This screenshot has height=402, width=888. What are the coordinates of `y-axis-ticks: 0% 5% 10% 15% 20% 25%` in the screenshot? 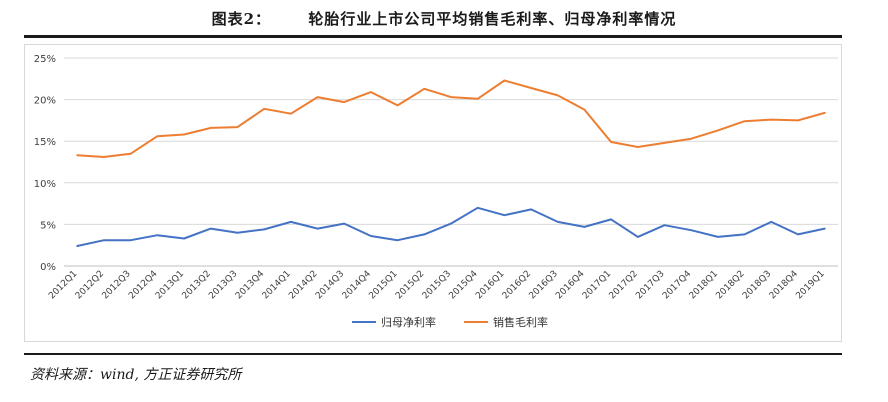 It's located at (45, 163).